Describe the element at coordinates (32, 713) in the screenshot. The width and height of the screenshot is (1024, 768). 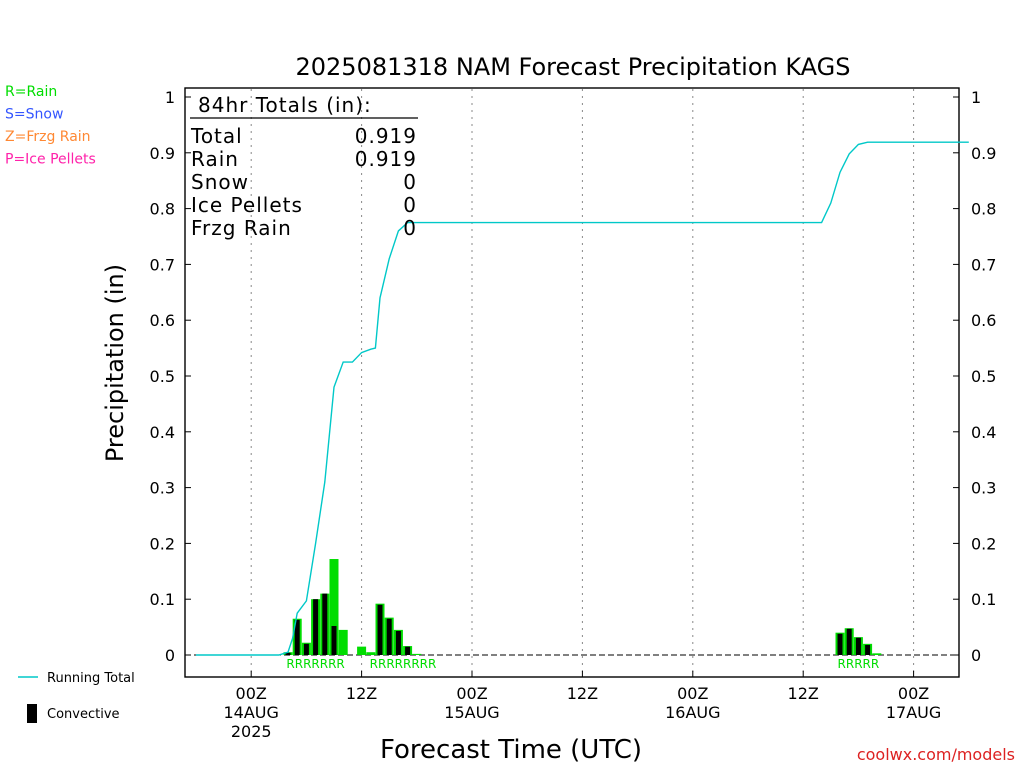
I see `legend-convective-swatch` at that location.